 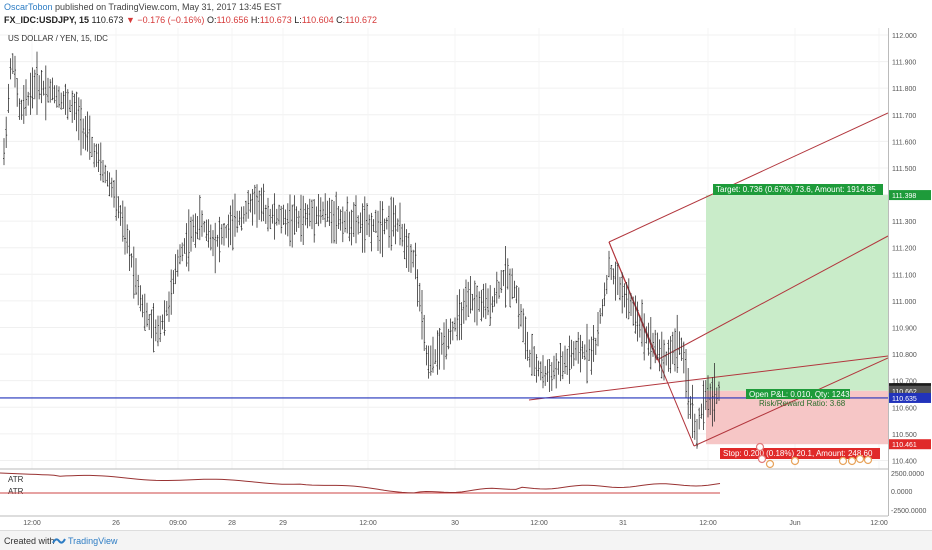 What do you see at coordinates (47, 20) in the screenshot?
I see `symbol-label: FX_IDC:USDJPY, 15` at bounding box center [47, 20].